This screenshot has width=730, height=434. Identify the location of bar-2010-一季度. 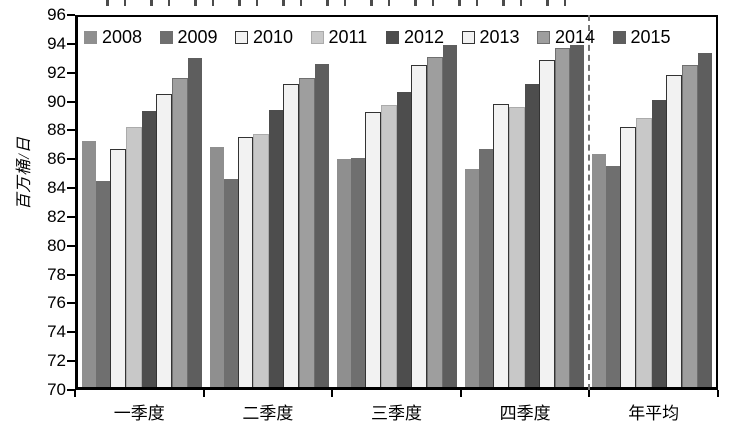
(117, 268).